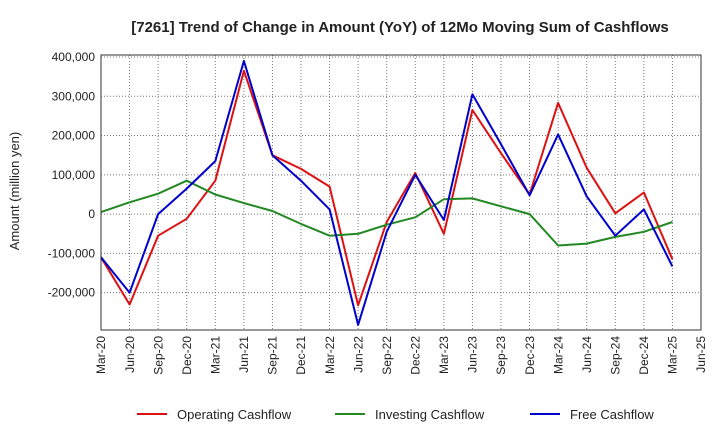 This screenshot has width=720, height=440. Describe the element at coordinates (387, 355) in the screenshot. I see `x-tick-label: Sep-22` at that location.